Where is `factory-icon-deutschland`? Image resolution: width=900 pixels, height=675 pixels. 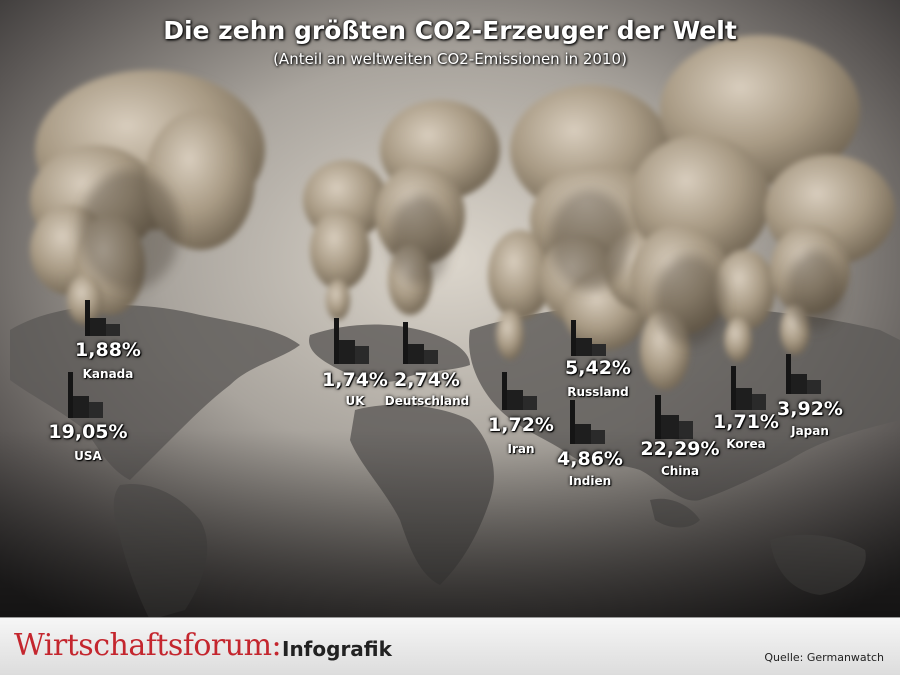 factory-icon-deutschland is located at coordinates (420, 343).